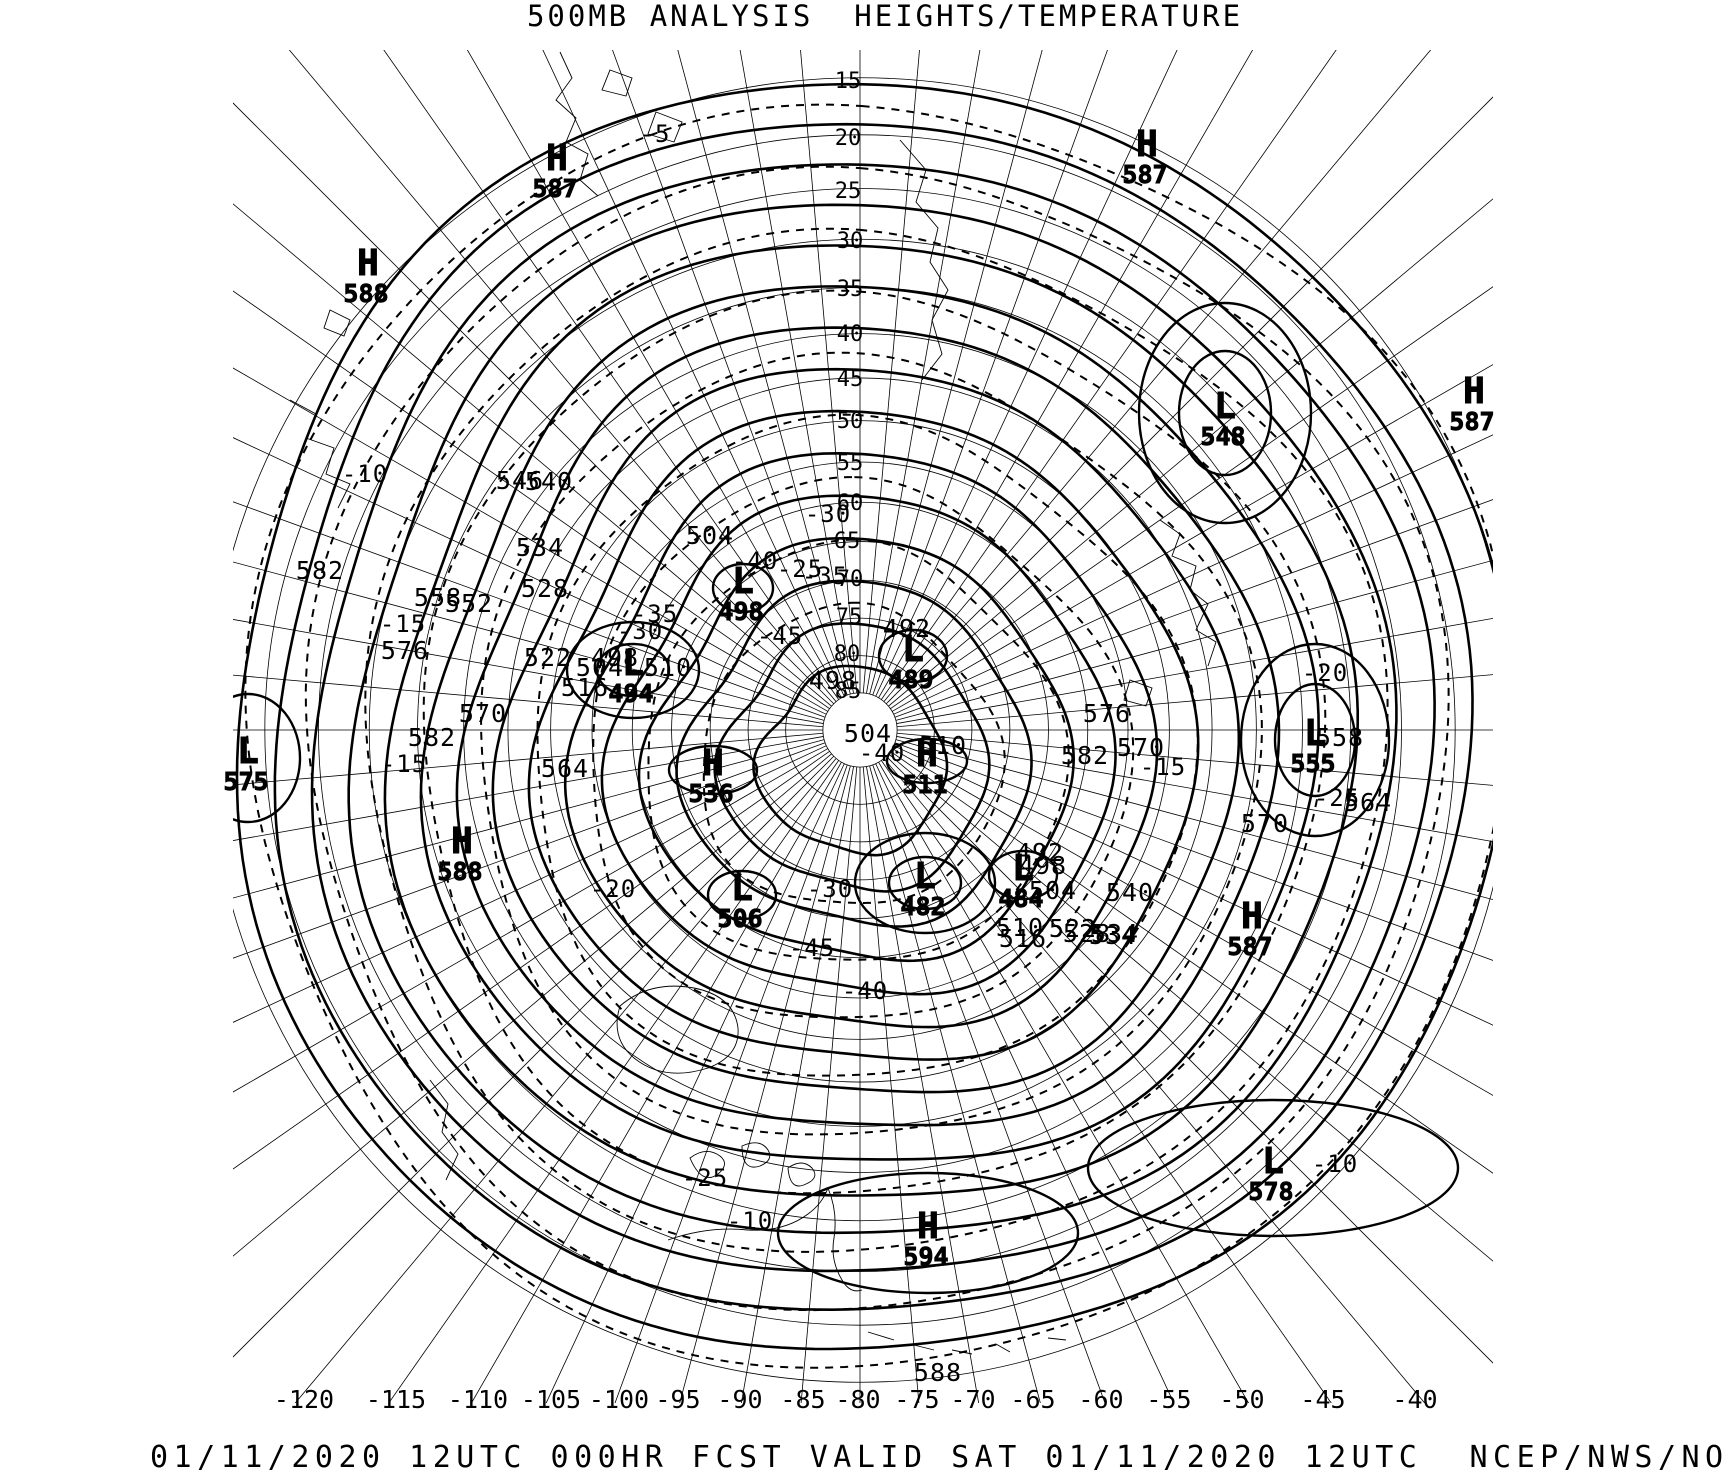  Describe the element at coordinates (802, 1399) in the screenshot. I see `longitude-label: -85` at that location.